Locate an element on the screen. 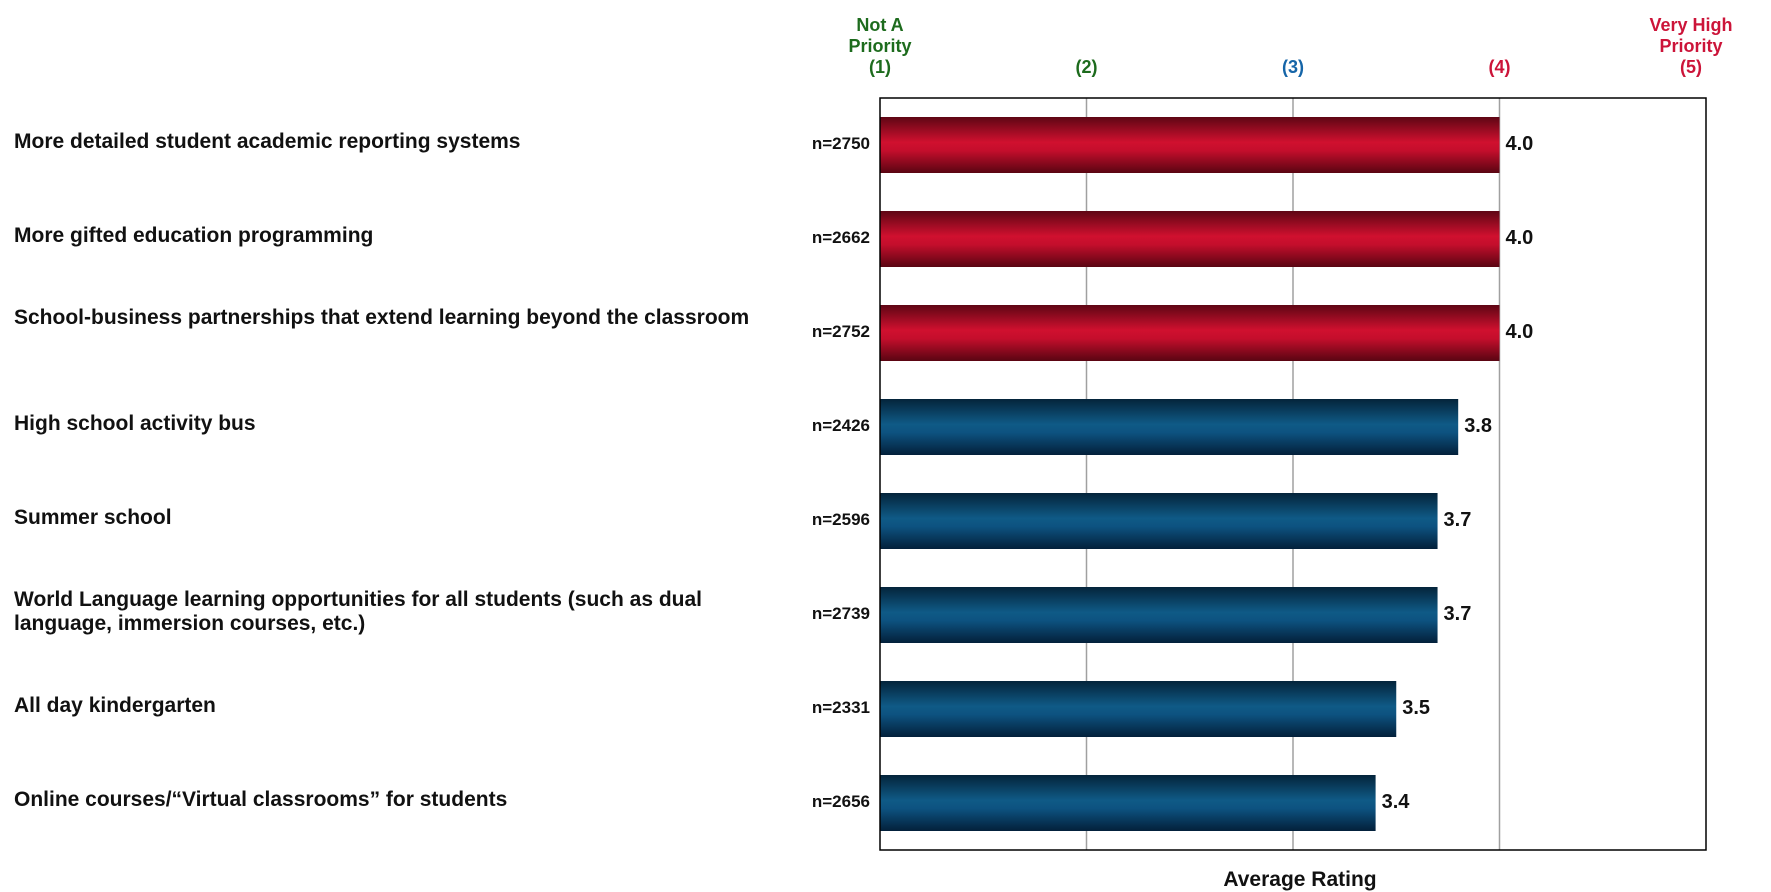  scale-label-2: (2) is located at coordinates (1087, 67).